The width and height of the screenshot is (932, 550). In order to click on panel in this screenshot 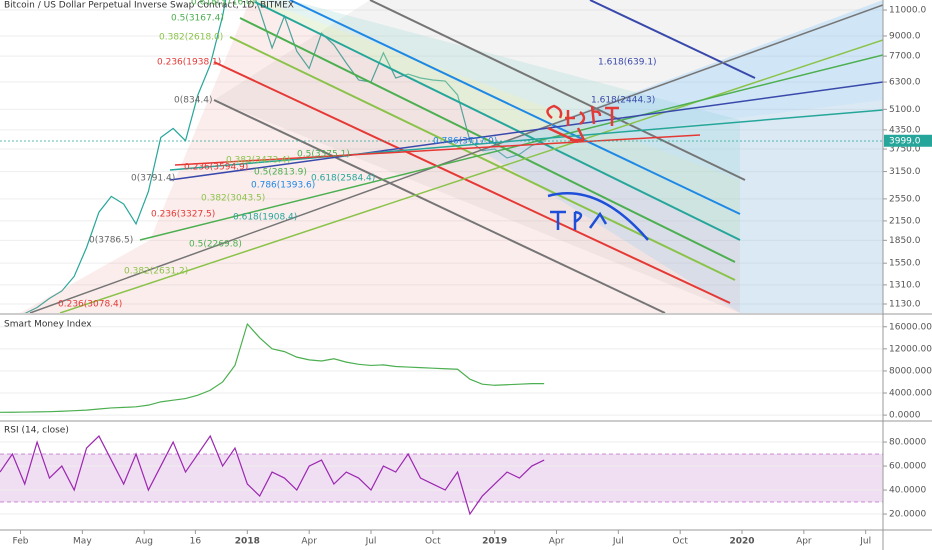, I will do `click(441, 475)`.